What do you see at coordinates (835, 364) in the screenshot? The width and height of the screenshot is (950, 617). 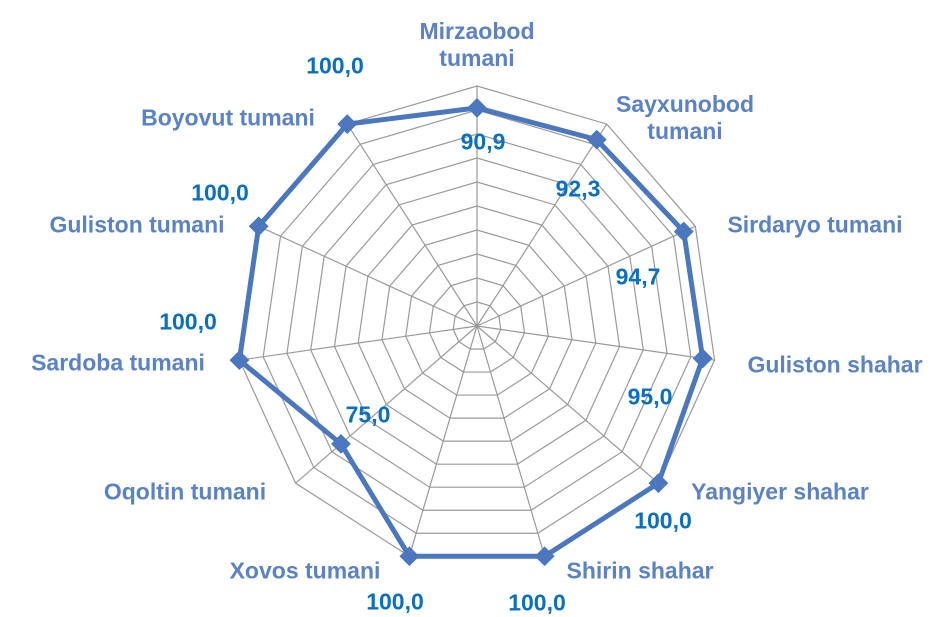 I see `category-label: Guliston shahar` at bounding box center [835, 364].